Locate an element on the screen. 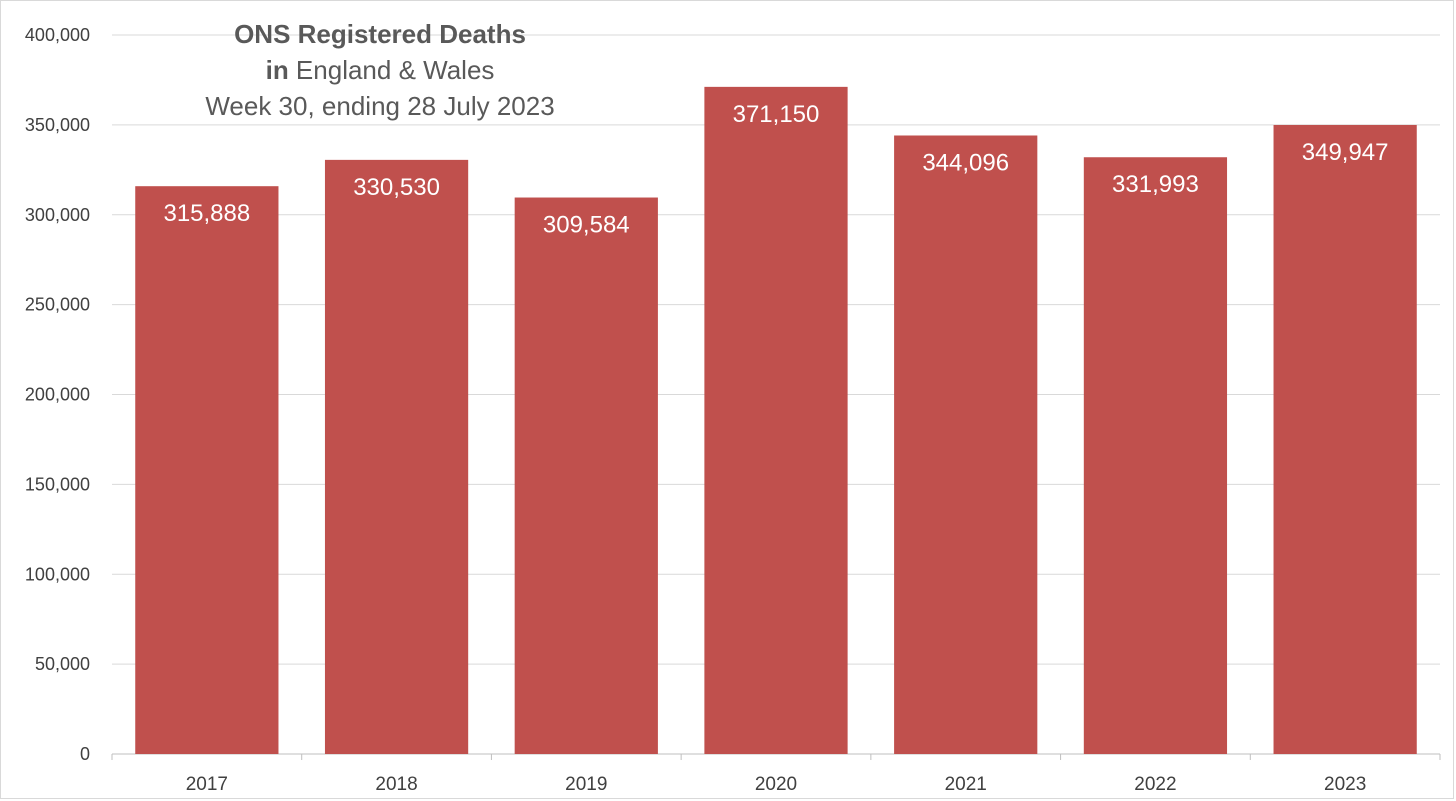  y-tick-label: 300,000 is located at coordinates (57, 215).